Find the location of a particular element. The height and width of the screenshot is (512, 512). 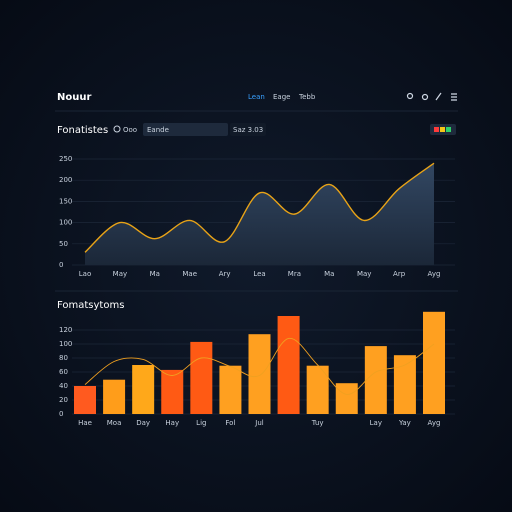

y-tick-label: 60 is located at coordinates (63, 372).